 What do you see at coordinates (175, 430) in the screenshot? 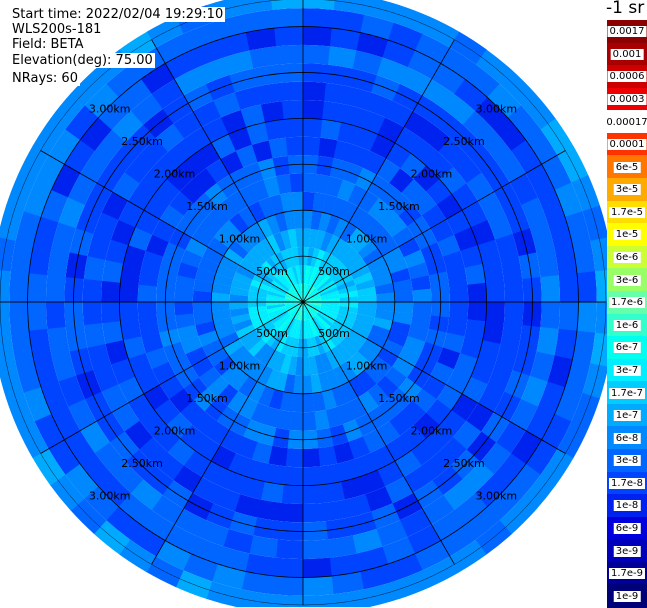
I see `range-ring-label: 2.00km` at bounding box center [175, 430].